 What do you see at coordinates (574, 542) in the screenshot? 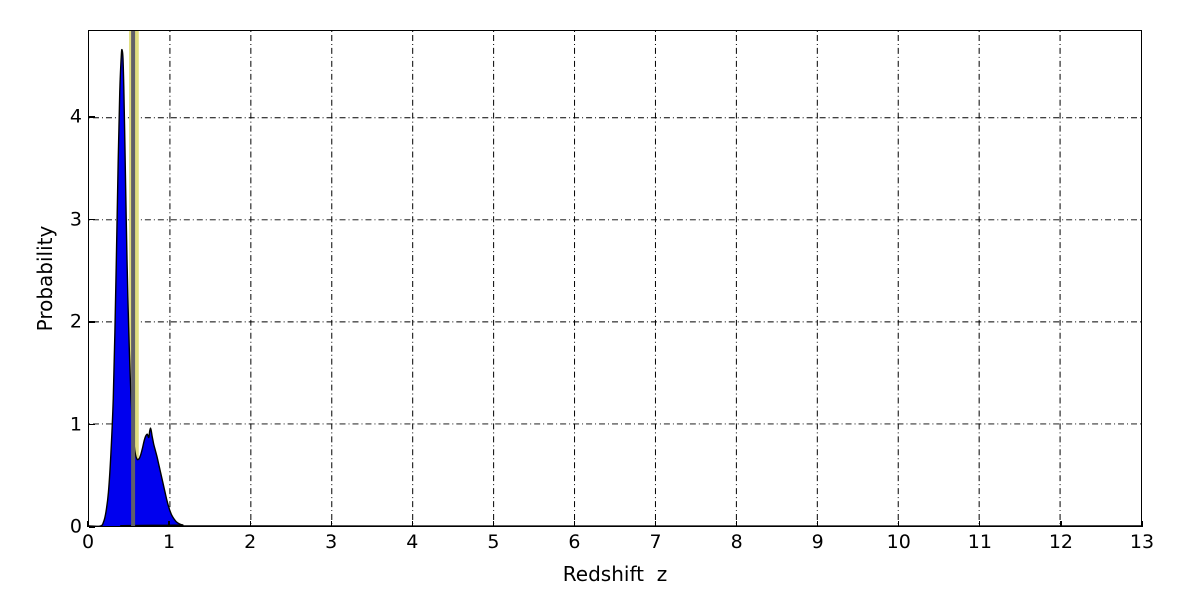
I see `x-tick-label: 6` at bounding box center [574, 542].